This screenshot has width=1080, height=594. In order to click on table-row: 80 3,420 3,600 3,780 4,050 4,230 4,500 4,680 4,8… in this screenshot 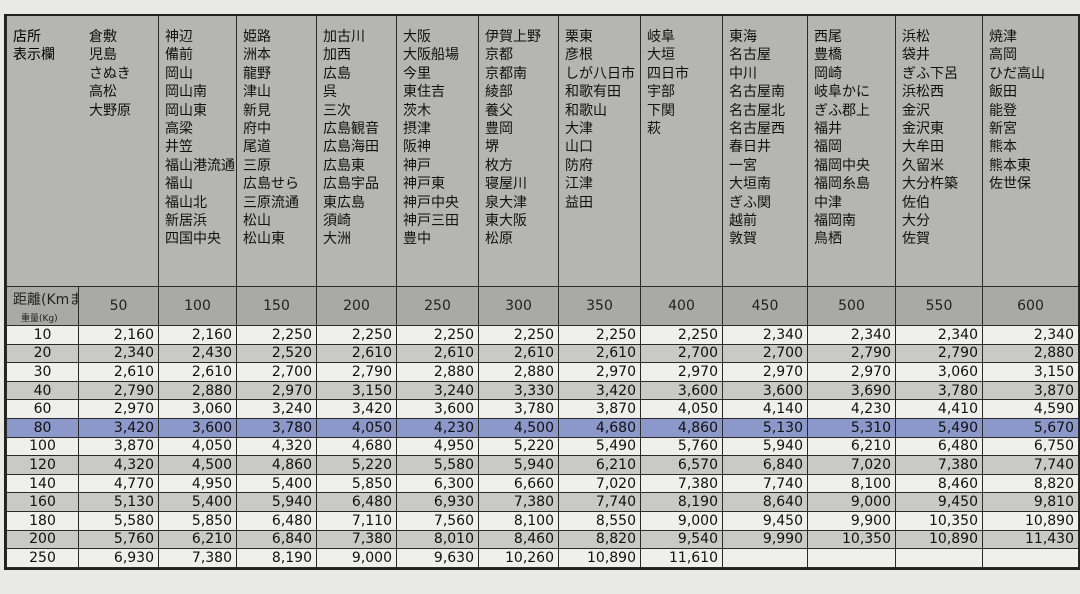, I will do `click(542, 427)`.